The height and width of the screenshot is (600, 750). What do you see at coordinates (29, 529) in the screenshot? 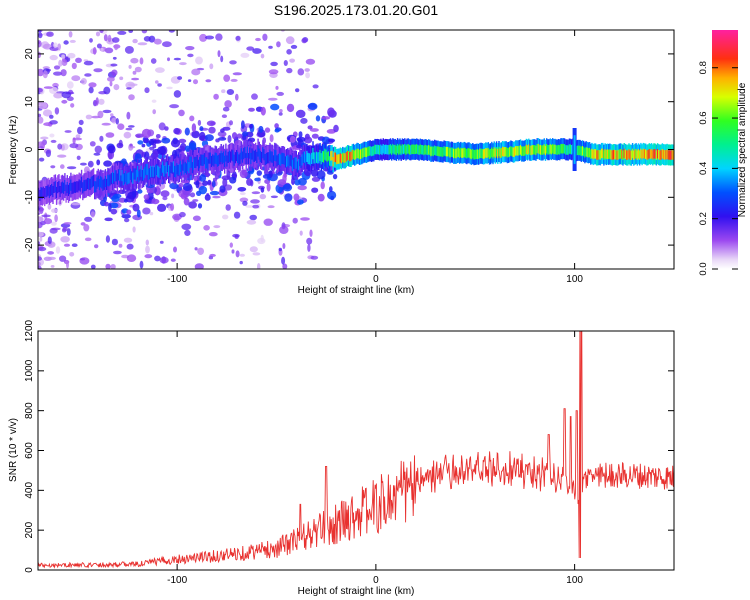
I see `y-tick-label: 200` at bounding box center [29, 529].